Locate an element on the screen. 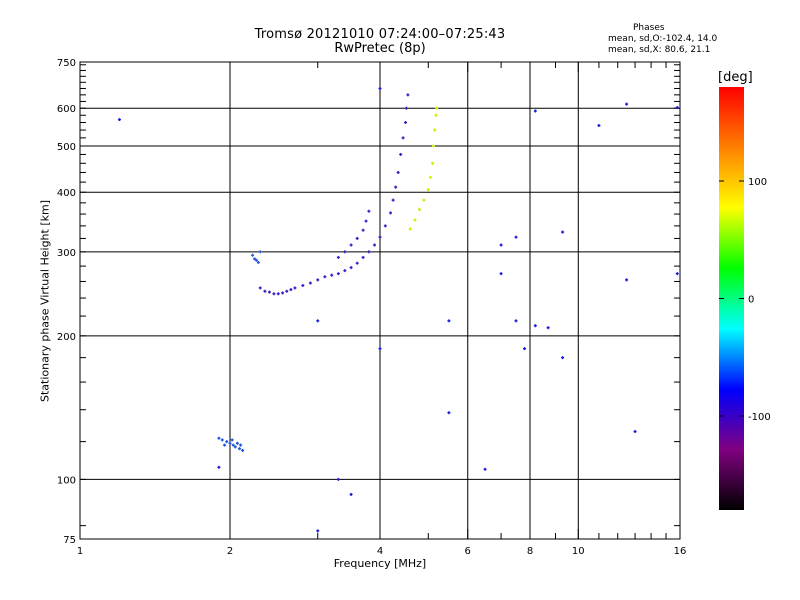 This screenshot has width=800, height=600. x-tick-label: 1 is located at coordinates (80, 551).